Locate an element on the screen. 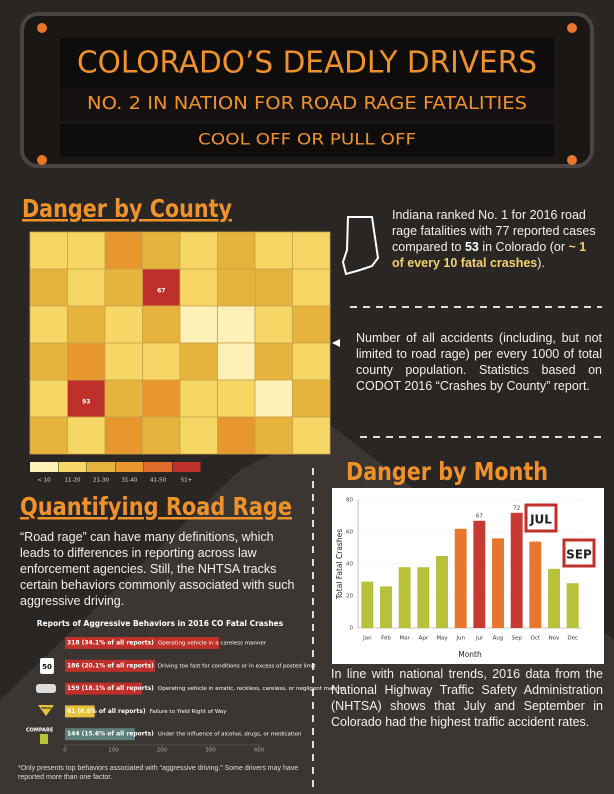  x-tick-label: Jun is located at coordinates (460, 639).